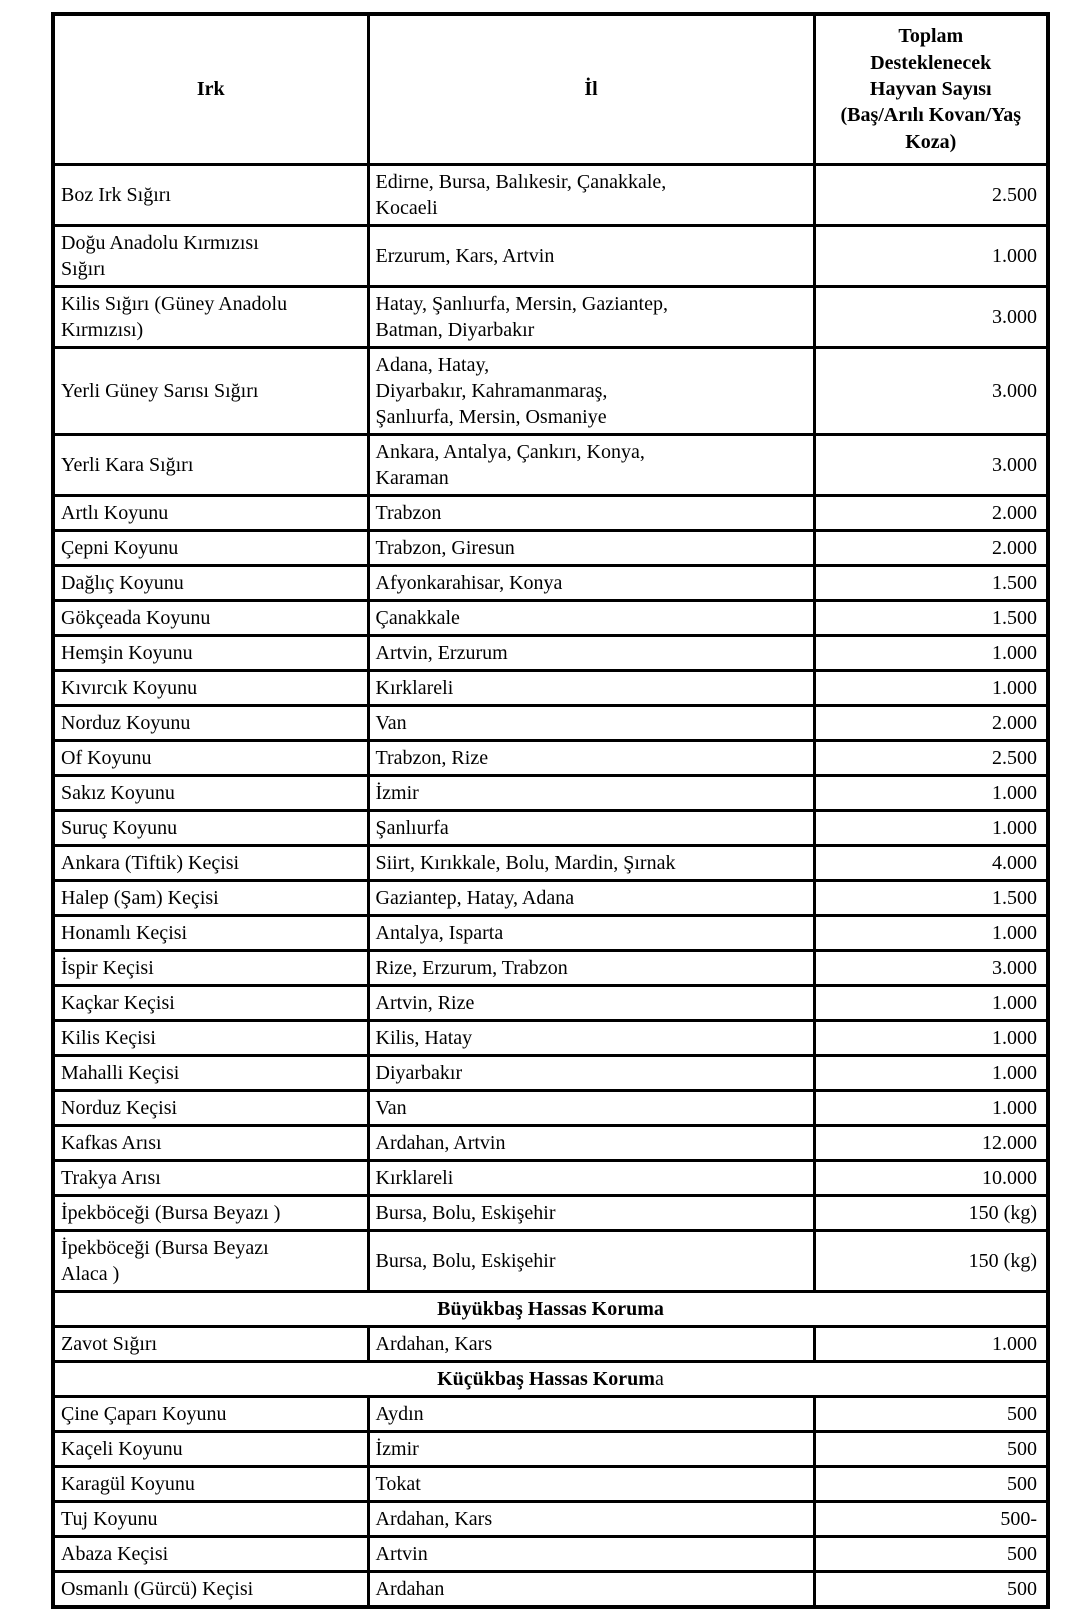 Image resolution: width=1080 pixels, height=1621 pixels. What do you see at coordinates (931, 1518) in the screenshot?
I see `count-cell: 500-` at bounding box center [931, 1518].